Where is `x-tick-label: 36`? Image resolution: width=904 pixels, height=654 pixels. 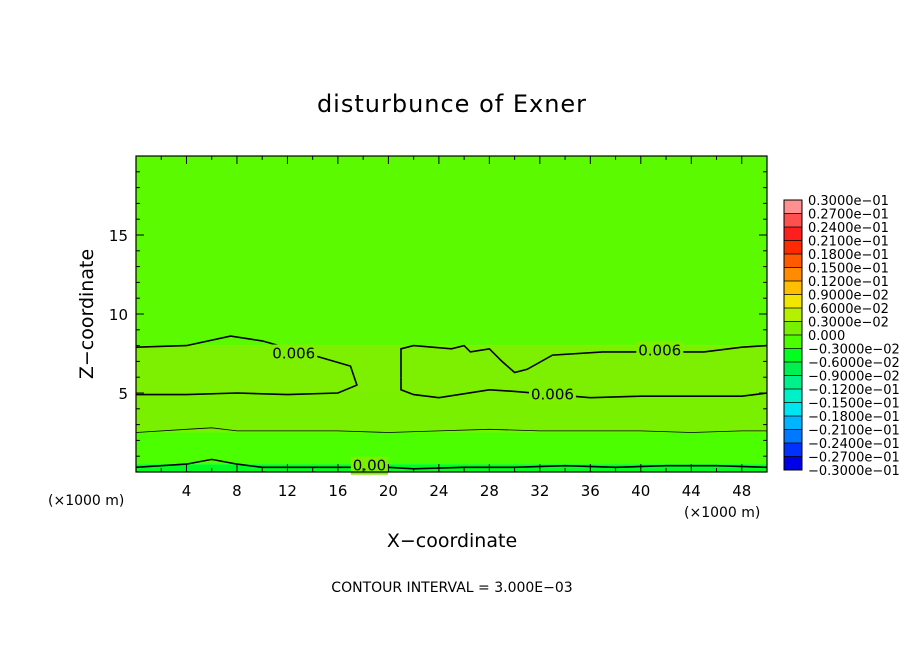 x-tick-label: 36 is located at coordinates (590, 491).